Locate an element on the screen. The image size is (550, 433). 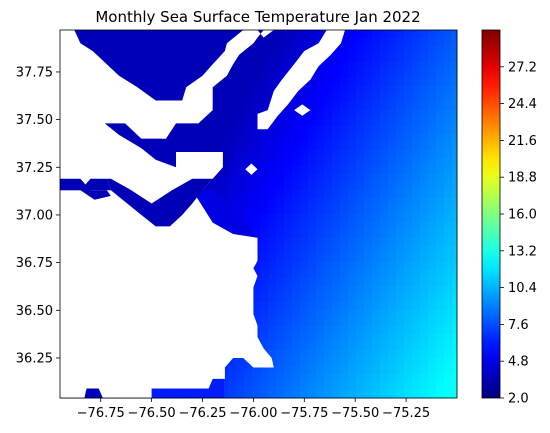
colorbar-tick-label: 24.4 is located at coordinates (522, 104).